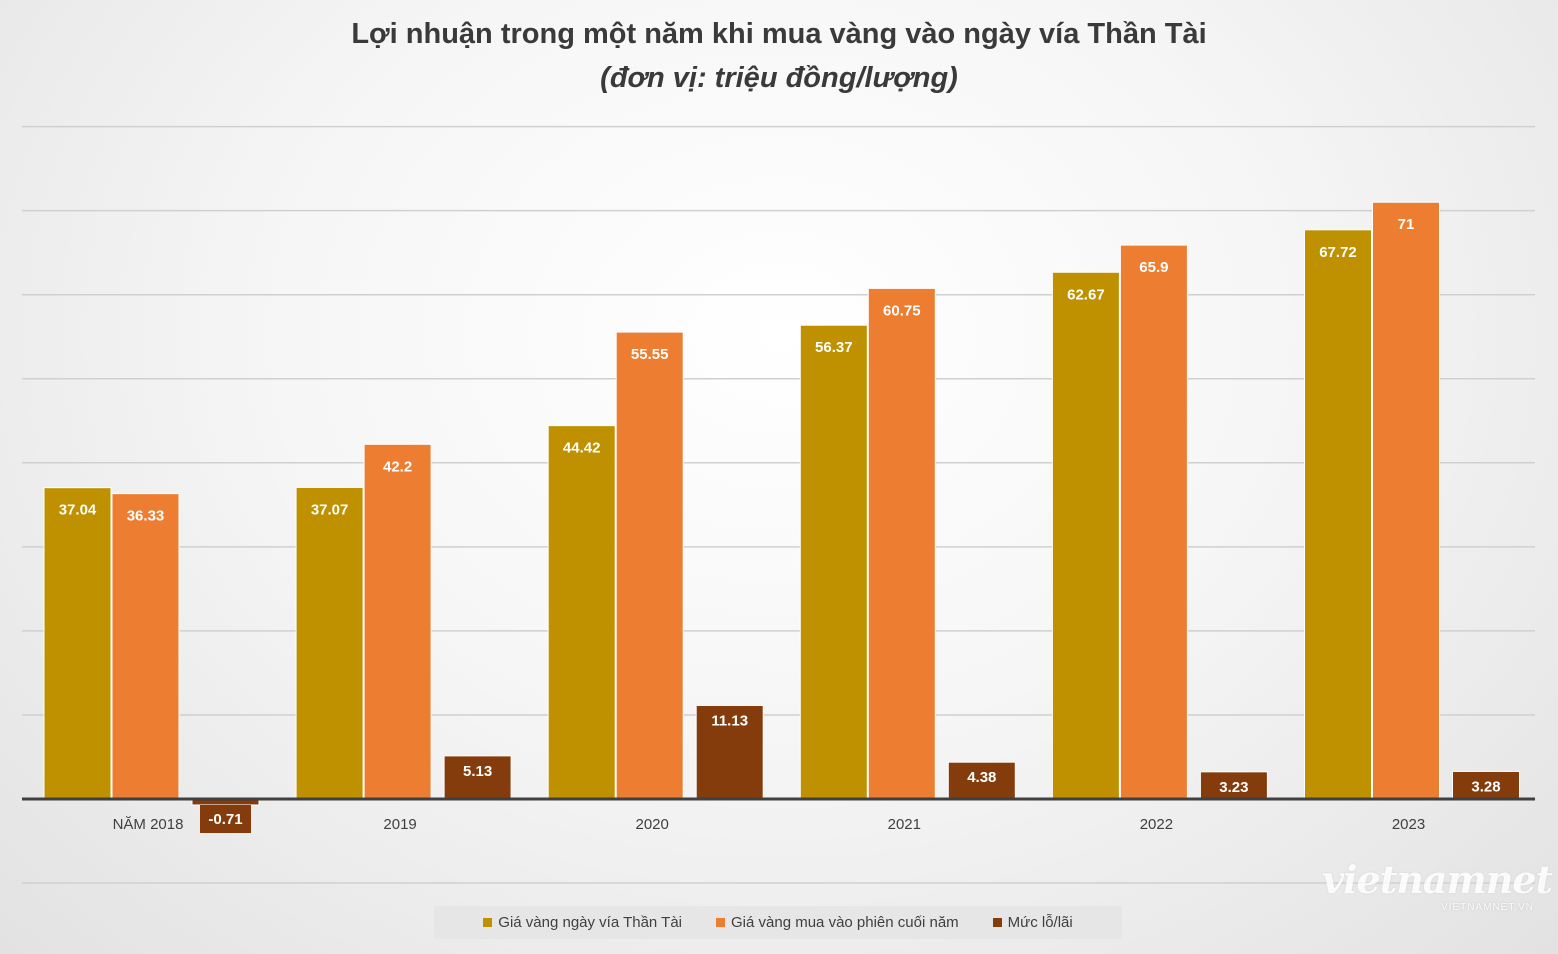 The image size is (1558, 954). I want to click on data-label: 71, so click(1406, 224).